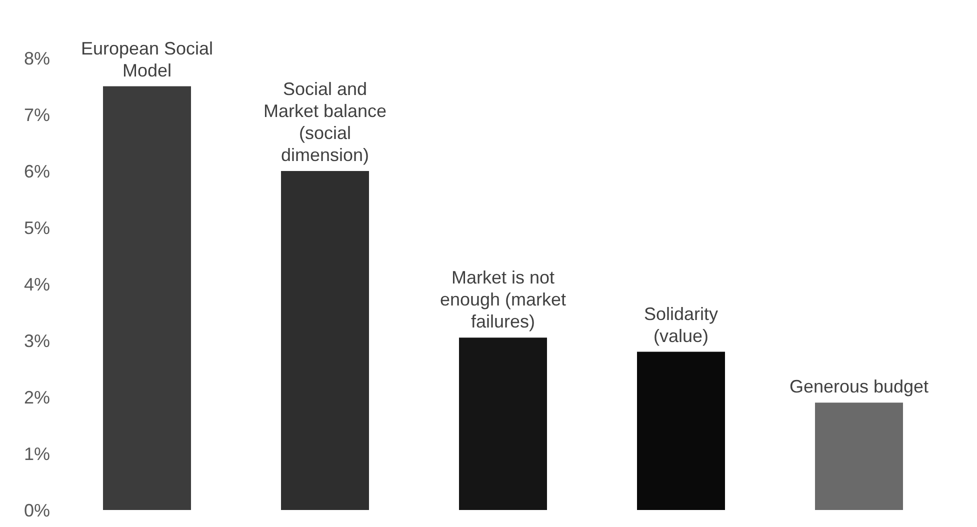 The height and width of the screenshot is (527, 977). Describe the element at coordinates (37, 228) in the screenshot. I see `y-tick-label: 5%` at that location.